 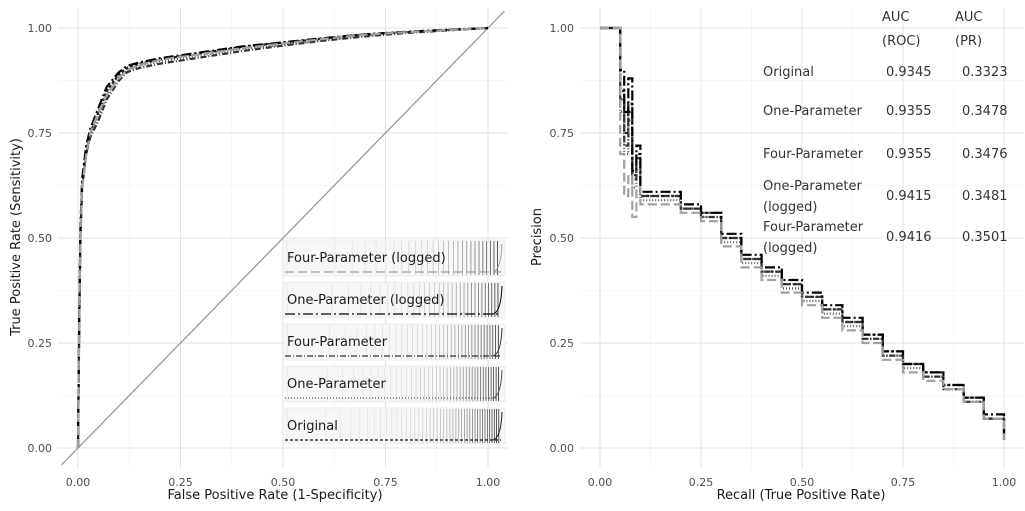 I want to click on auc-header-line2: (ROC), so click(x=901, y=41).